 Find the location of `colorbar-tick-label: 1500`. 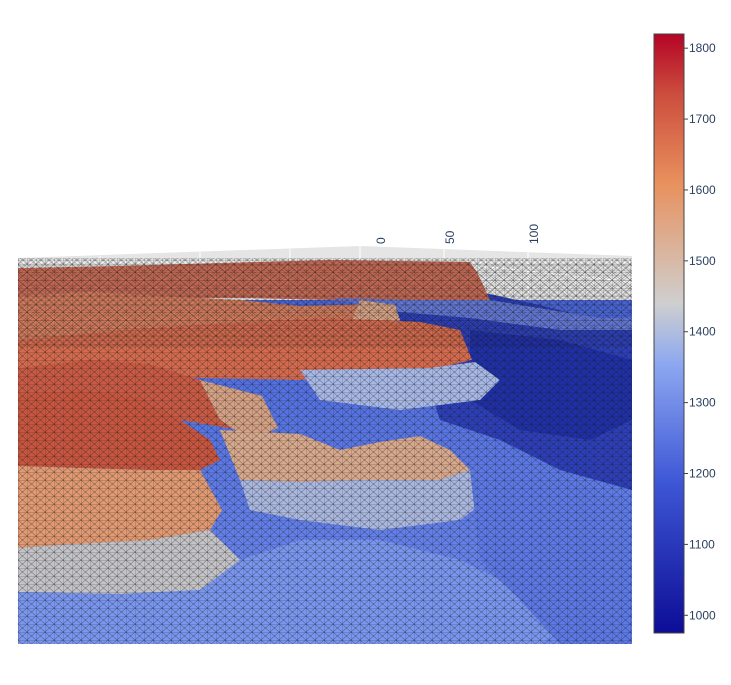

colorbar-tick-label: 1500 is located at coordinates (702, 261).